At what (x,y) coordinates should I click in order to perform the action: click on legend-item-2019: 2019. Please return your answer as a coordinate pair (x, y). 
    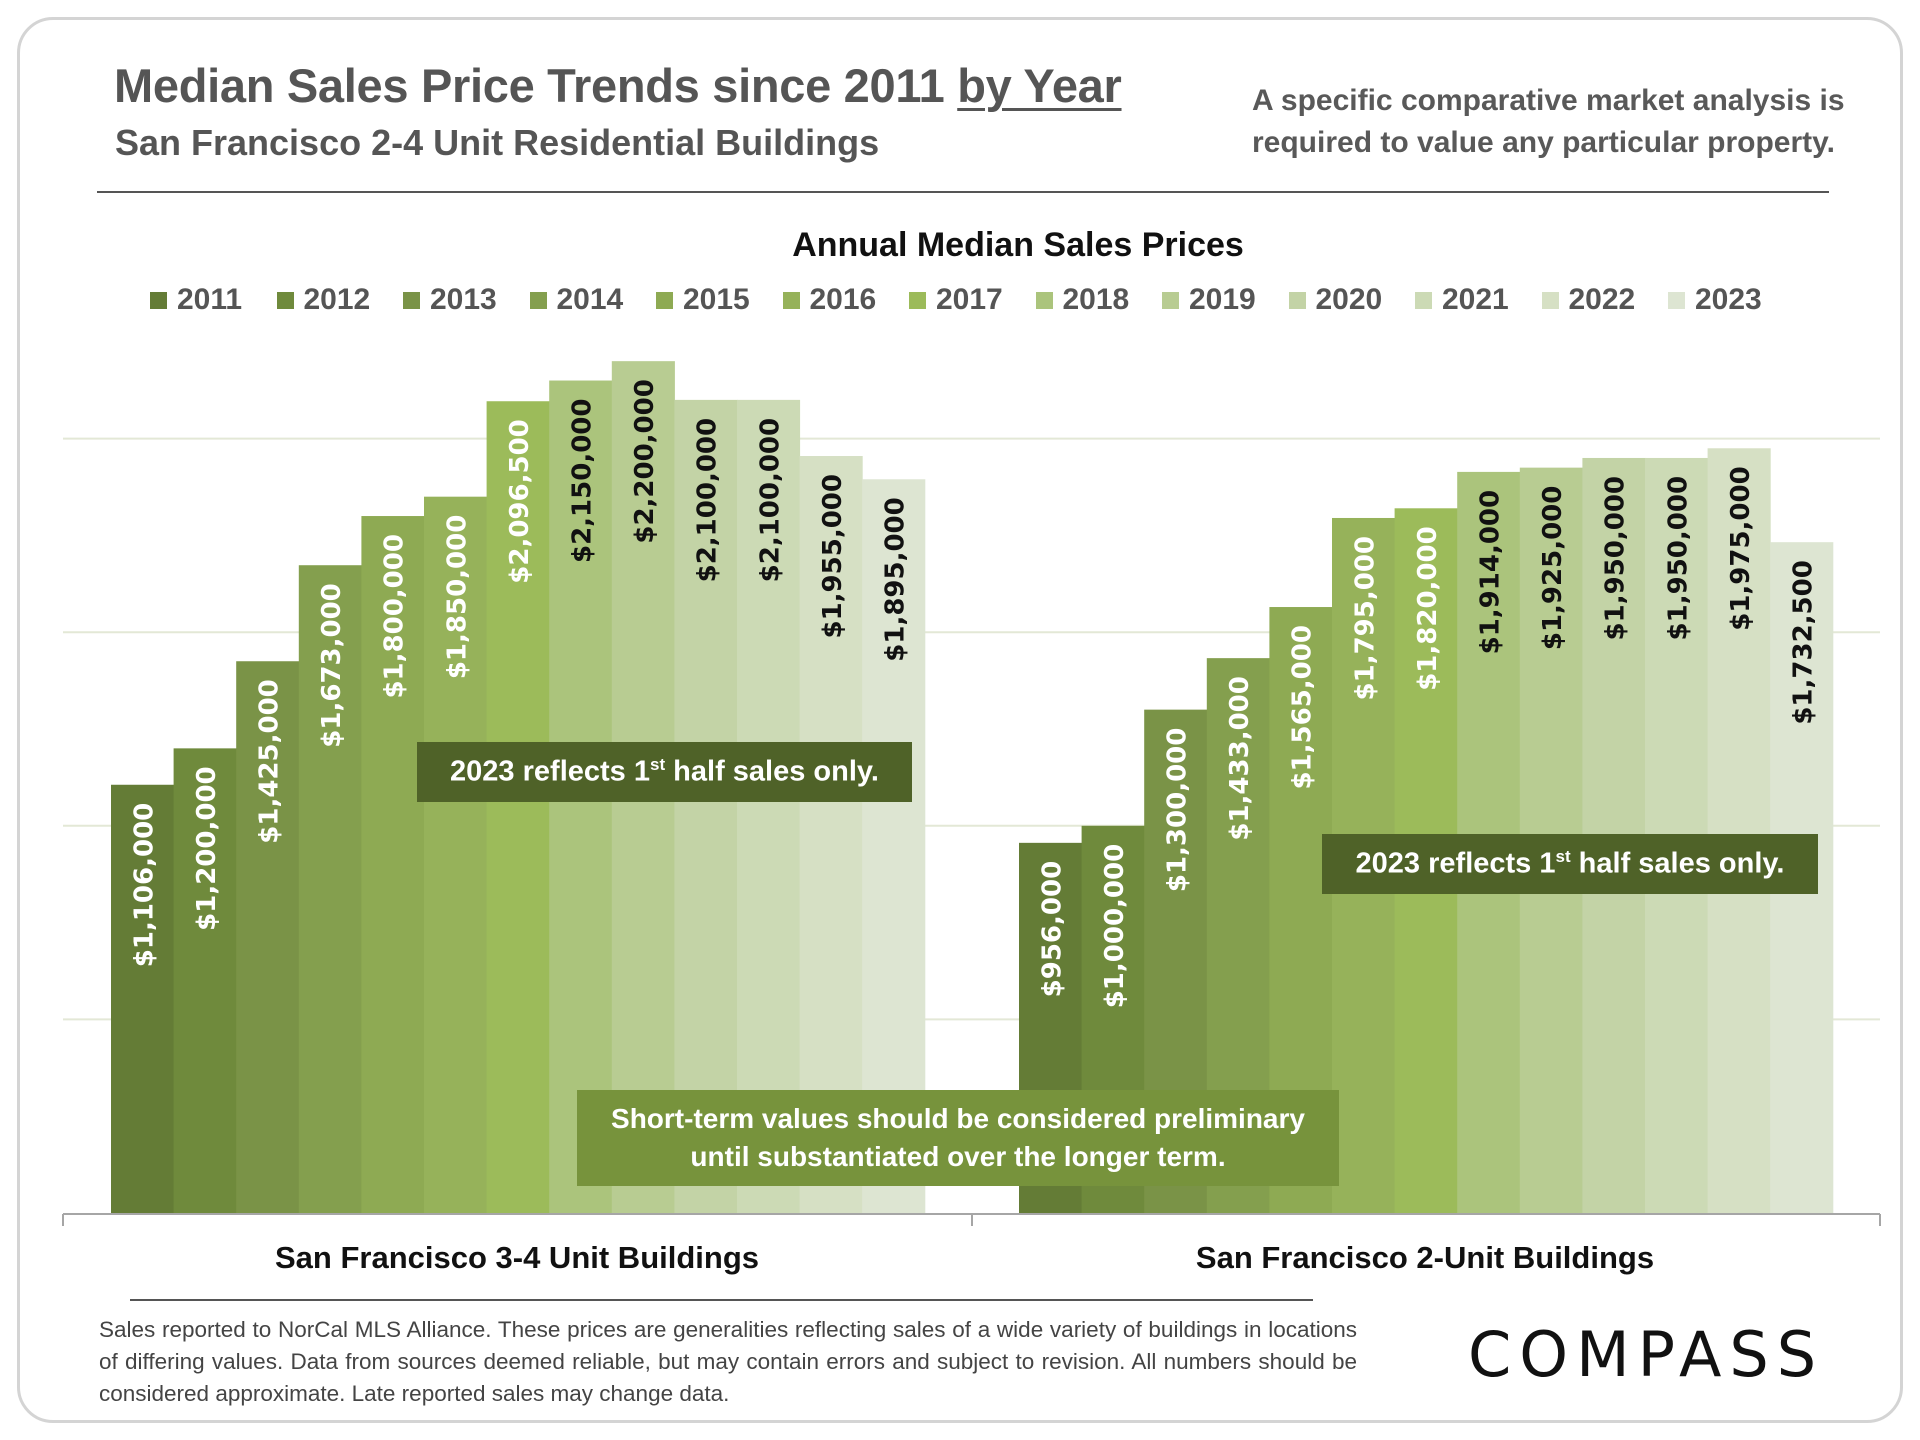
    Looking at the image, I should click on (1209, 300).